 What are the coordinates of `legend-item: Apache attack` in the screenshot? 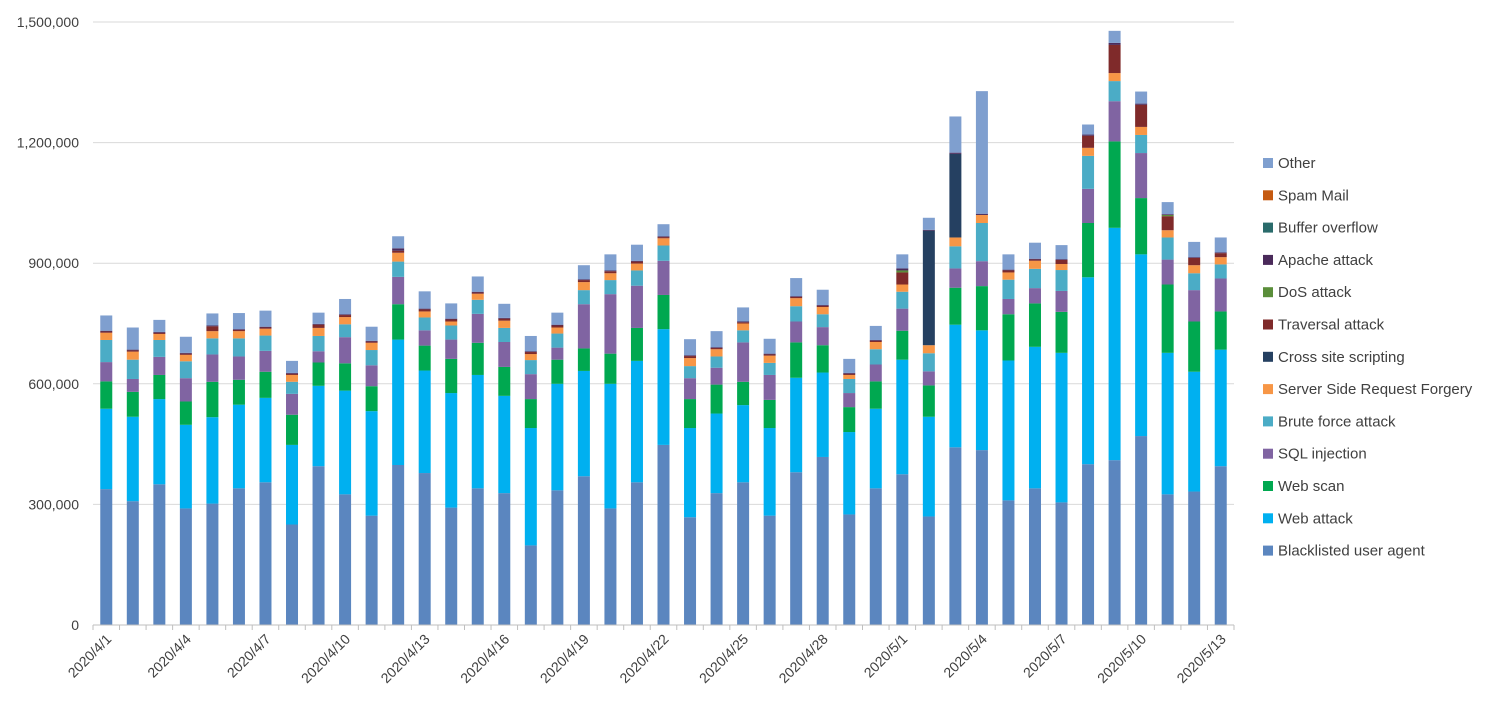 It's located at (1318, 260).